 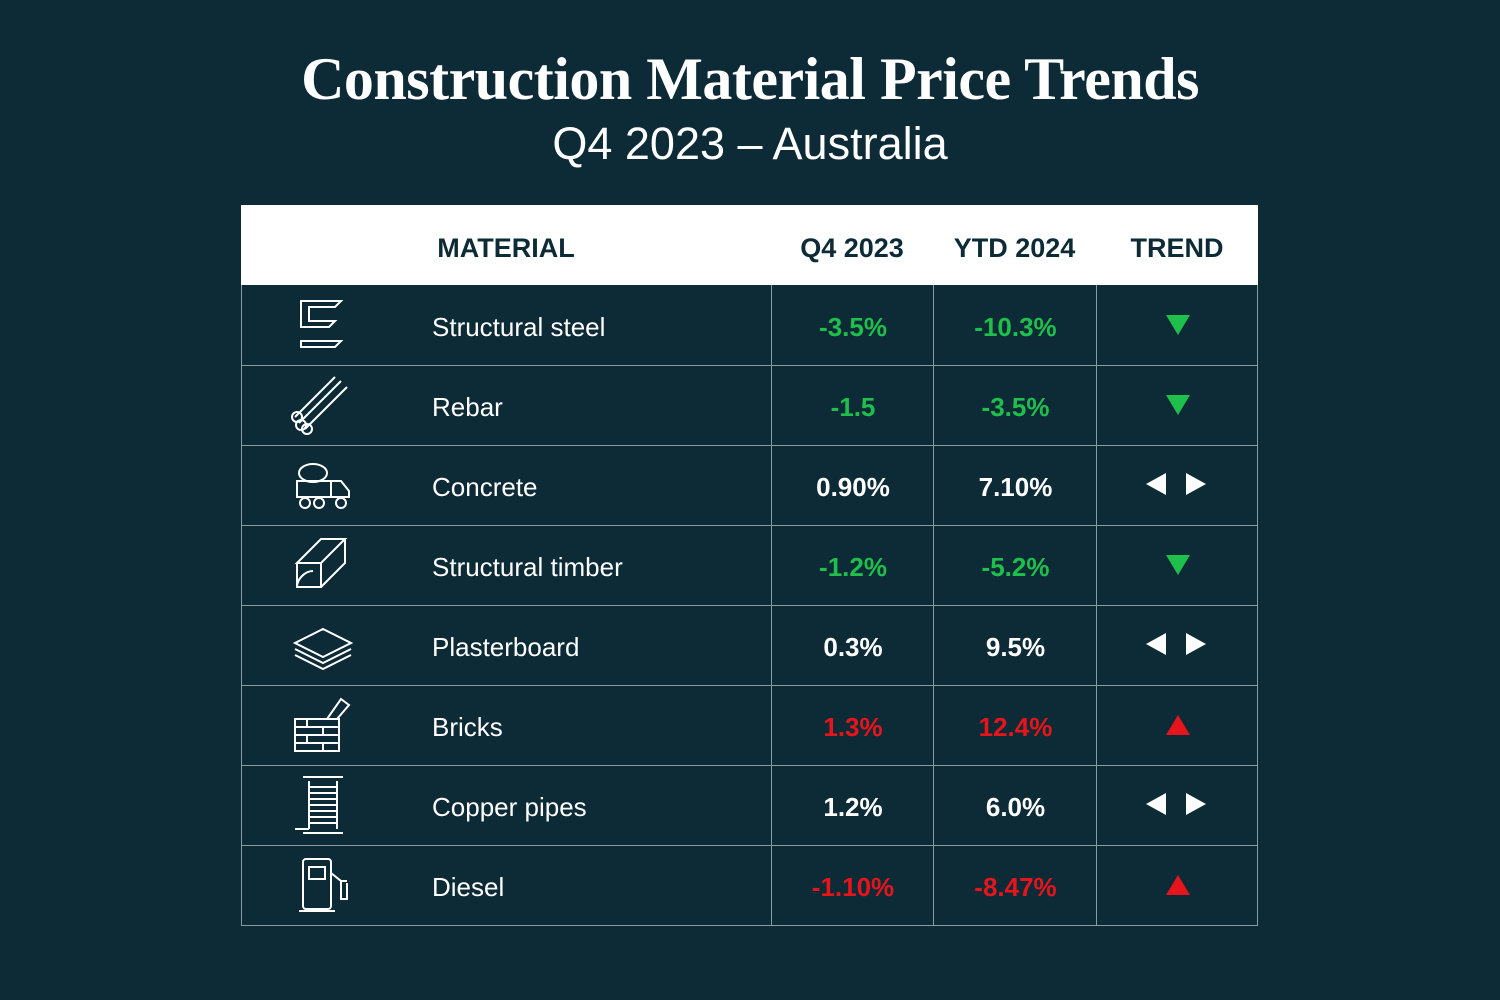 What do you see at coordinates (1014, 248) in the screenshot?
I see `column-header: YTD 2024` at bounding box center [1014, 248].